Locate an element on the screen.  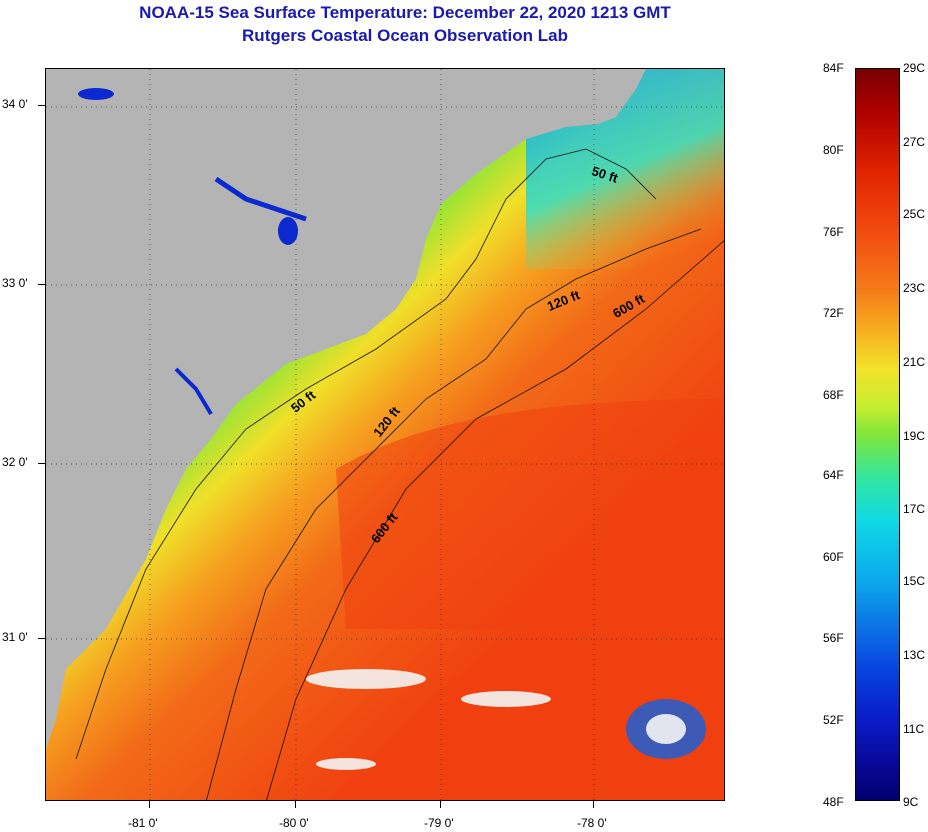
colorbar-label-c: 11C is located at coordinates (914, 729).